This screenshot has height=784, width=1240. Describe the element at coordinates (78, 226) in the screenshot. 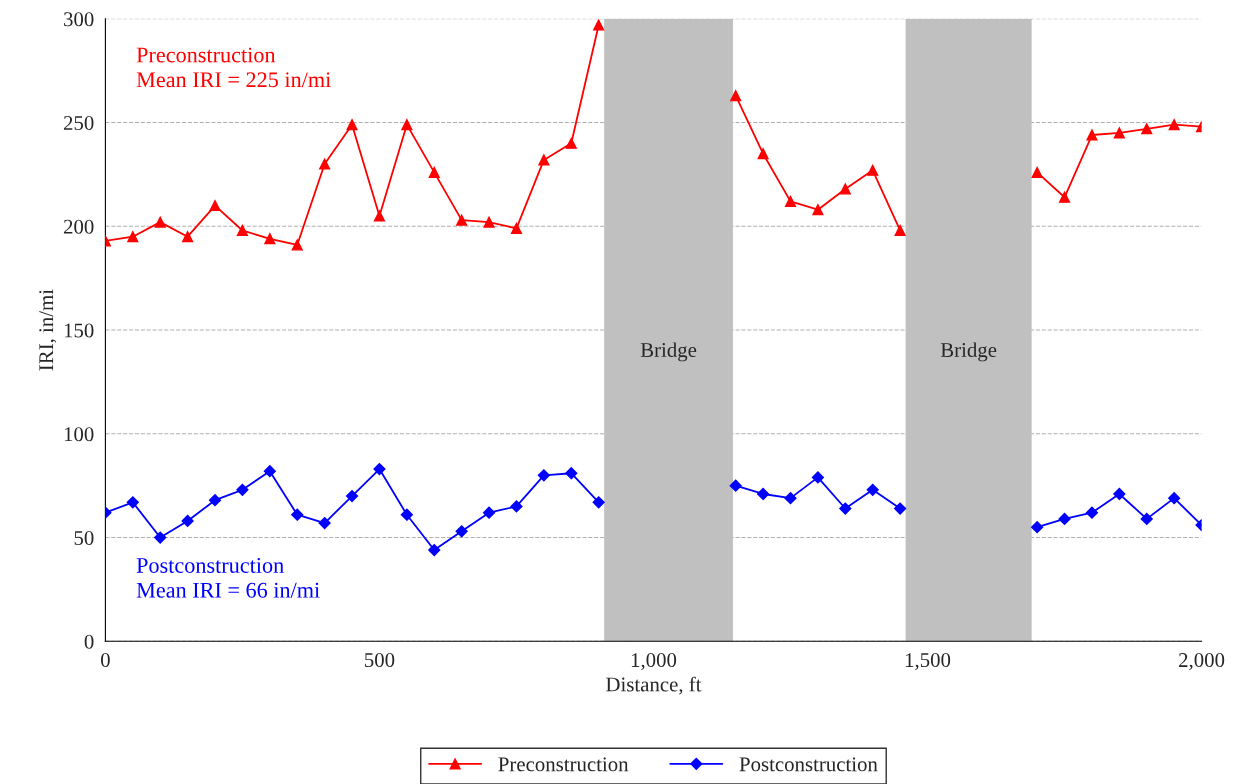

I see `y-tick-label: 200` at that location.